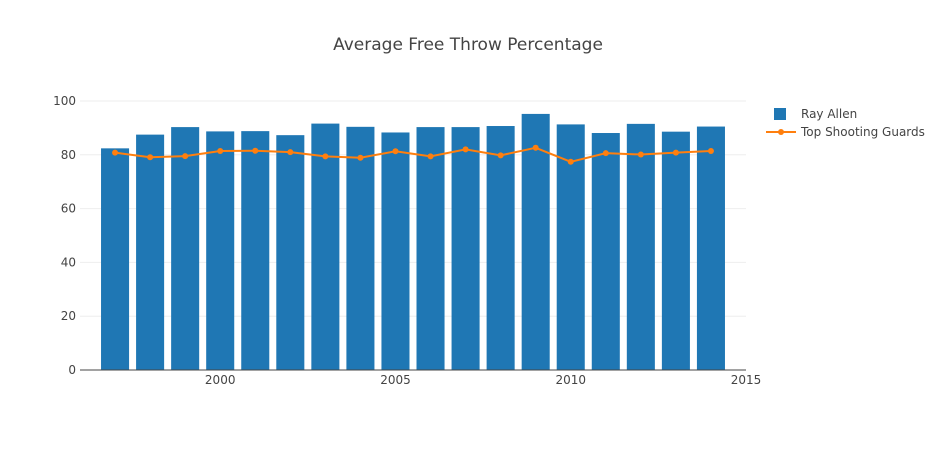 The height and width of the screenshot is (450, 936). What do you see at coordinates (468, 45) in the screenshot?
I see `chart-title: Average Free Throw Percentage` at bounding box center [468, 45].